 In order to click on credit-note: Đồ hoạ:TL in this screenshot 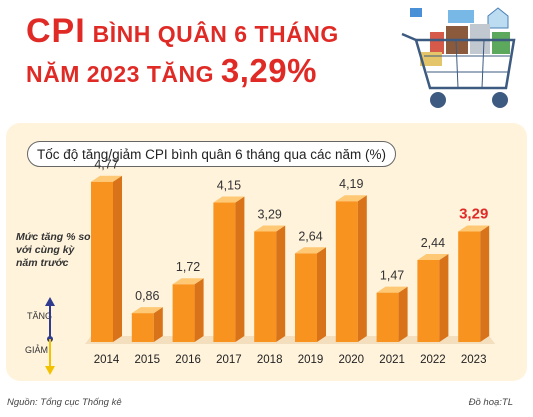, I will do `click(490, 402)`.